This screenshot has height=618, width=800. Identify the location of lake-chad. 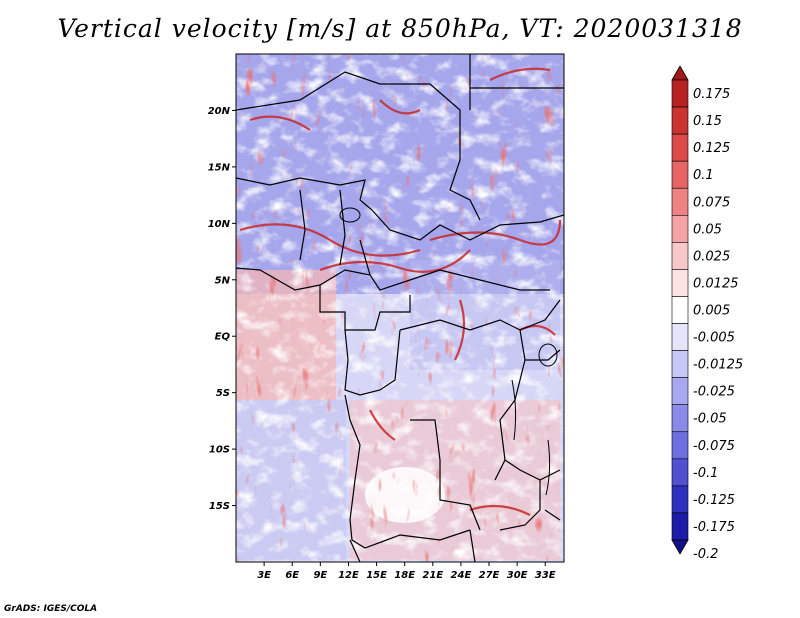
(350, 215).